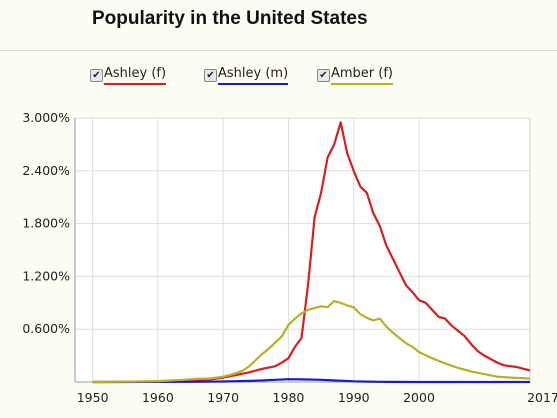 The image size is (557, 418). I want to click on chart-title: Popularity in the United States, so click(230, 18).